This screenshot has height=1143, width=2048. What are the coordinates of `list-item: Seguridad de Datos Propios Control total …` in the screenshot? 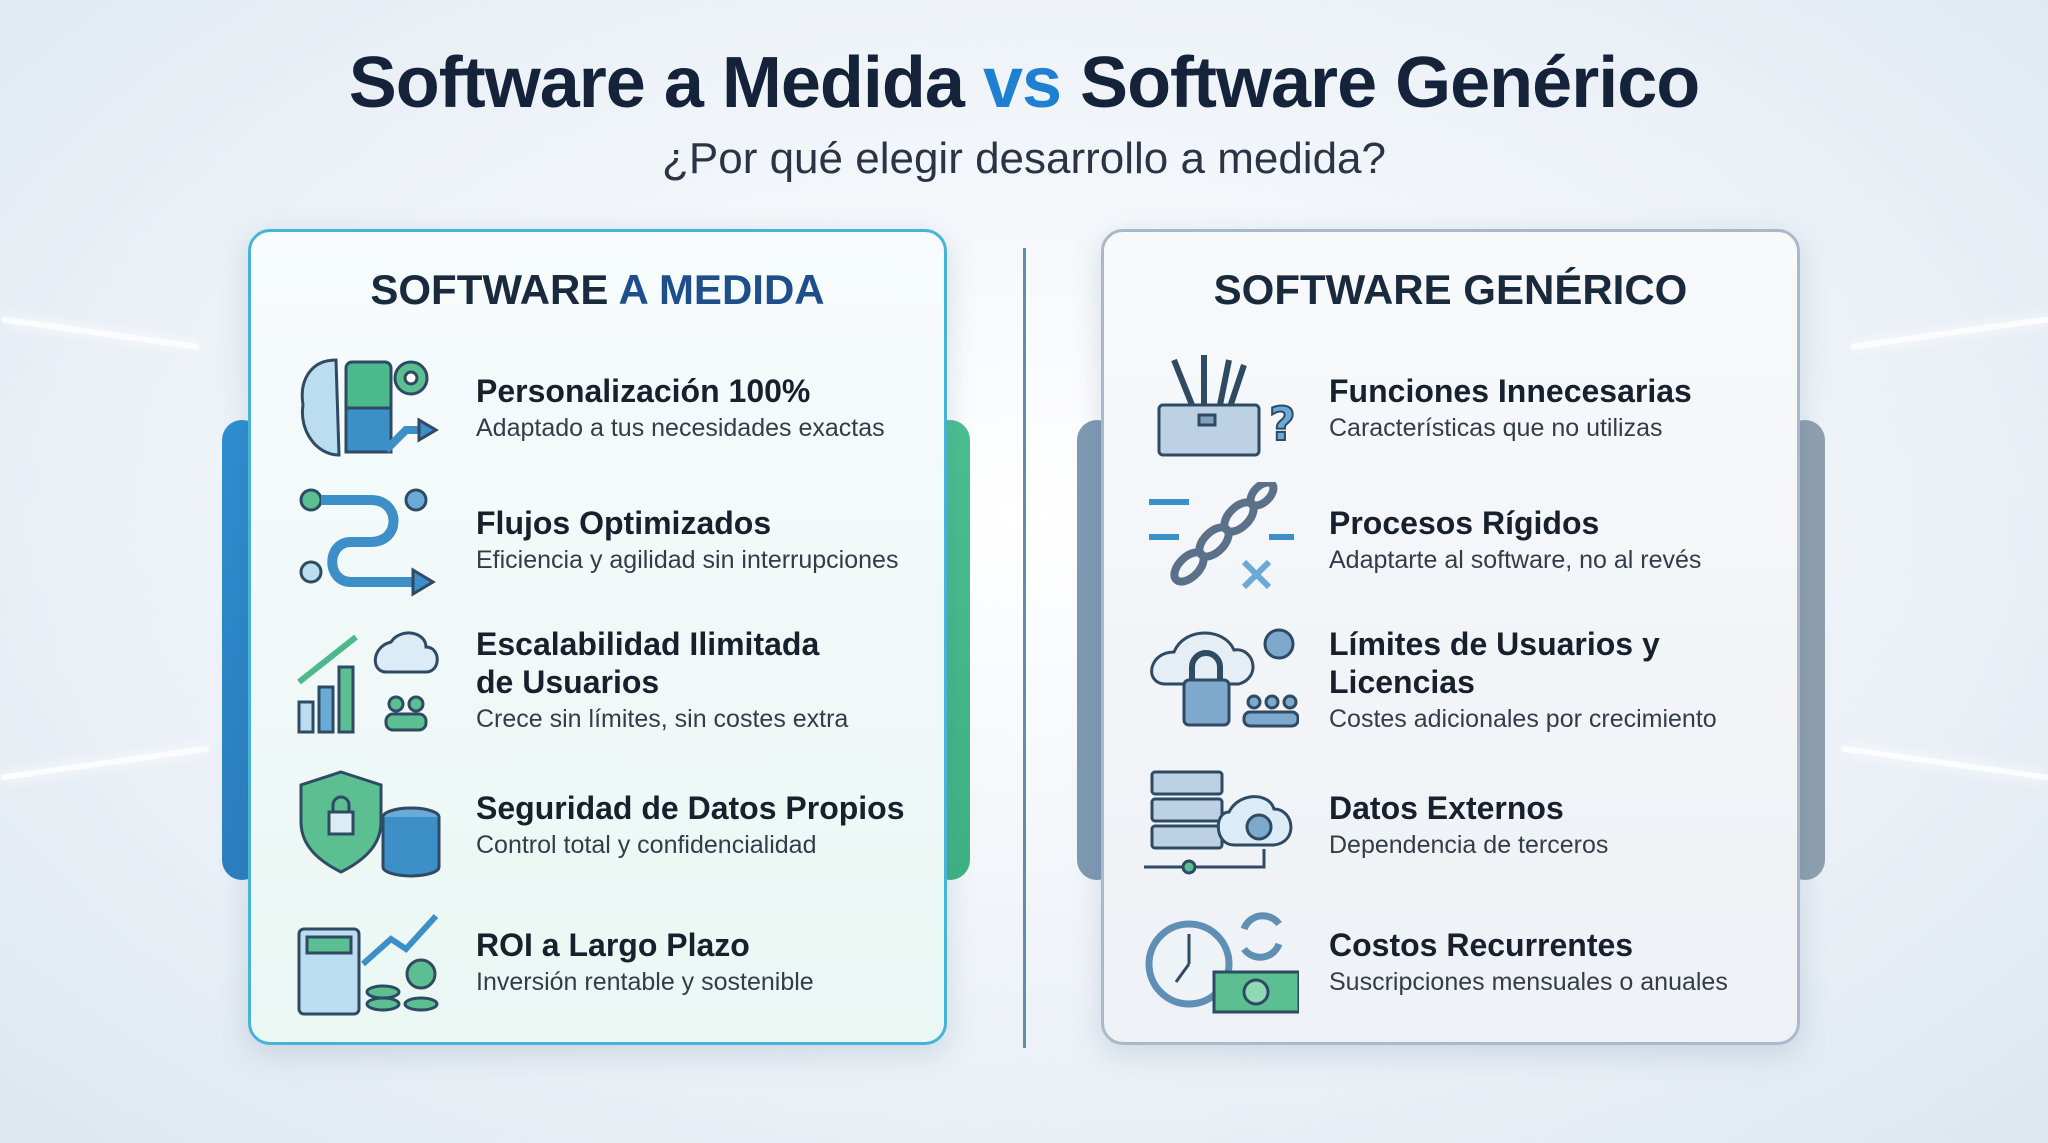 It's located at (611, 824).